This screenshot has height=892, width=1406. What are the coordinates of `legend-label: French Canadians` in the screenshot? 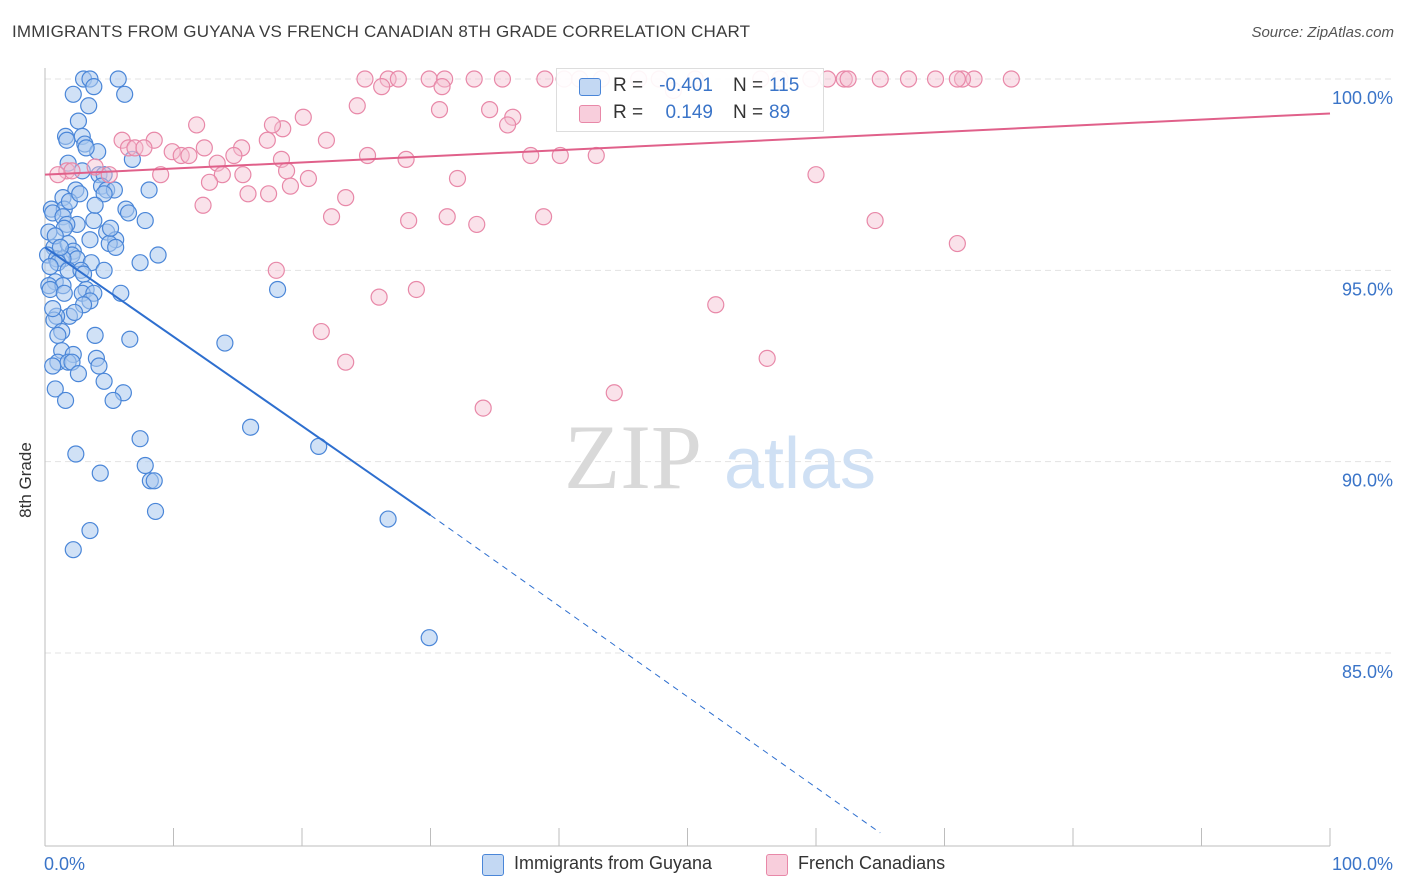 It's located at (872, 863).